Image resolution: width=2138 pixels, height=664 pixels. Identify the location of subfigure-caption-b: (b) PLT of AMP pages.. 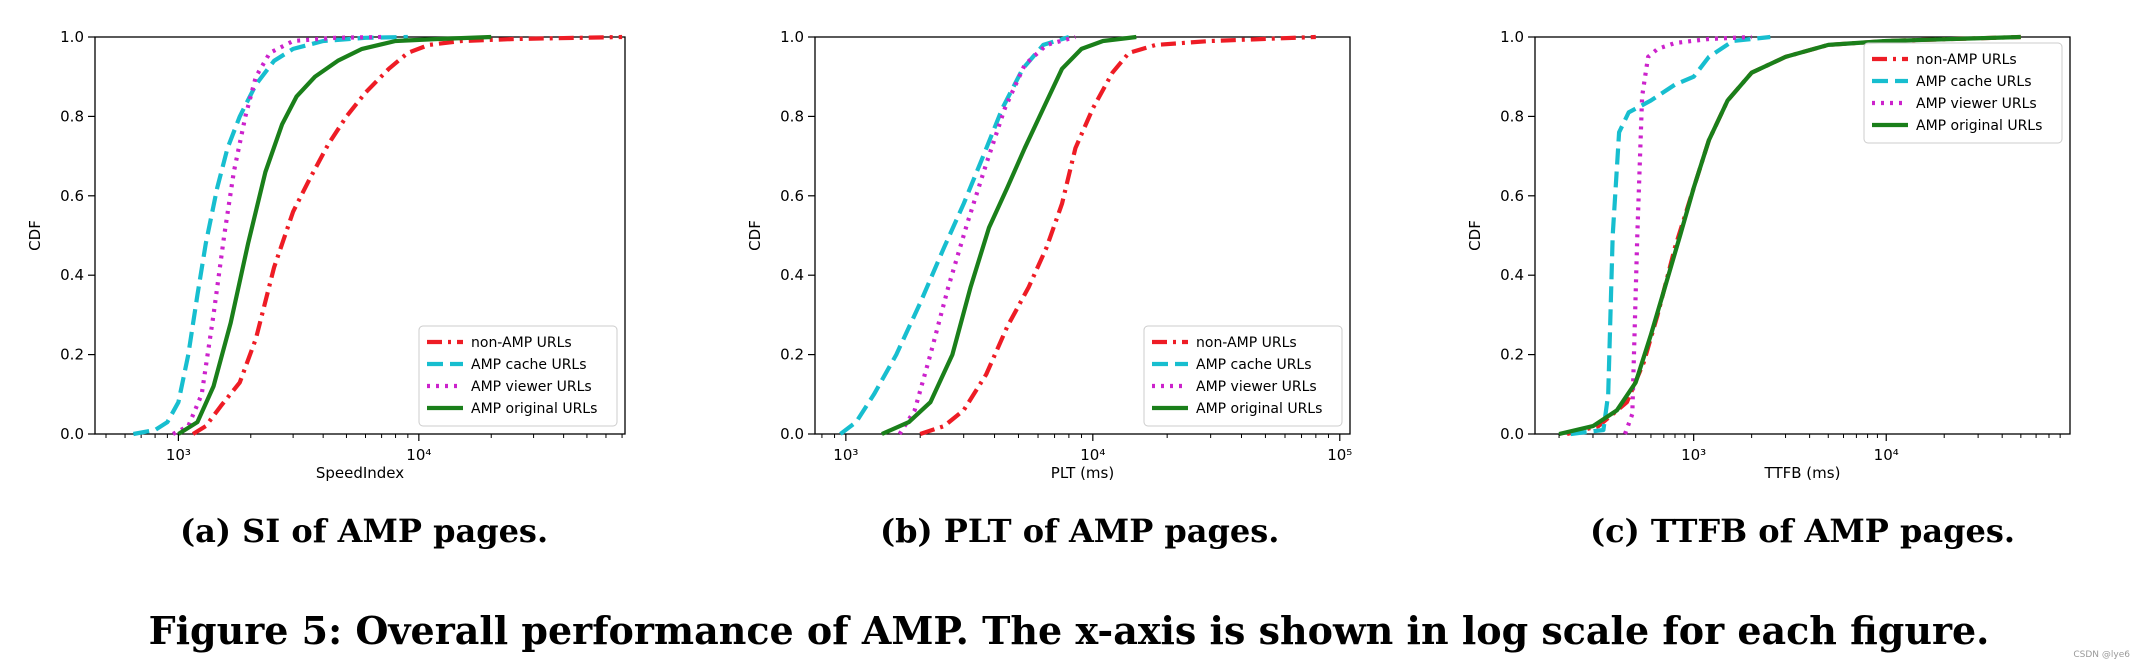
(1080, 531).